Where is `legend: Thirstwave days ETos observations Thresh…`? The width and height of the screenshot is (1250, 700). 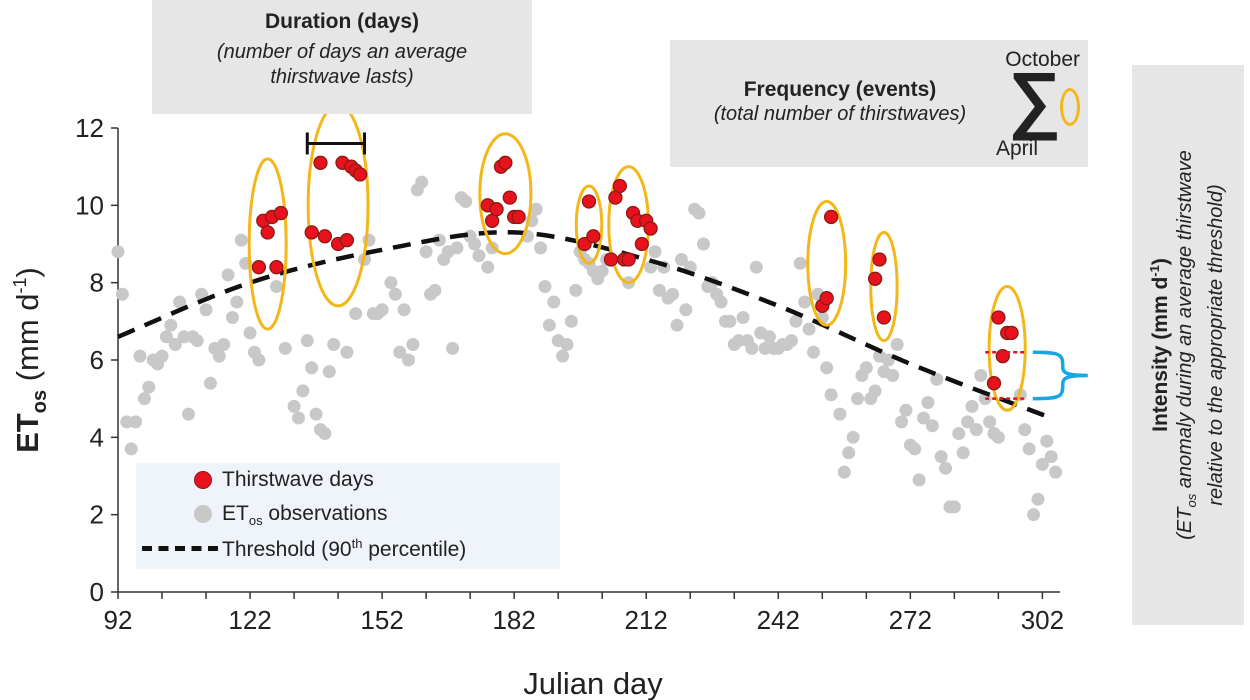
legend: Thirstwave days ETos observations Thresh… is located at coordinates (348, 516).